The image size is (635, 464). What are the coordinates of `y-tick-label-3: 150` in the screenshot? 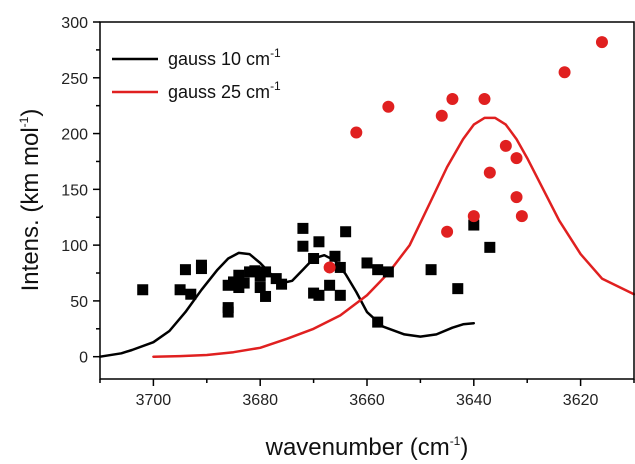 It's located at (74, 190).